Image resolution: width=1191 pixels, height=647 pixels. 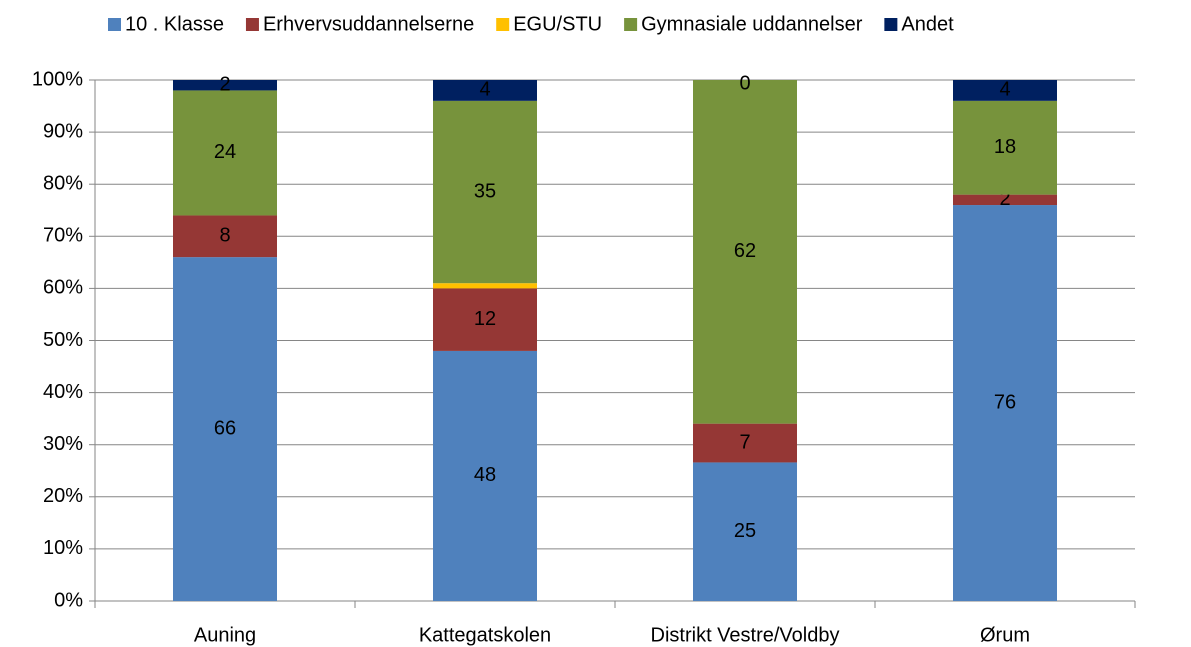 I want to click on legend-label: Andet, so click(x=927, y=24).